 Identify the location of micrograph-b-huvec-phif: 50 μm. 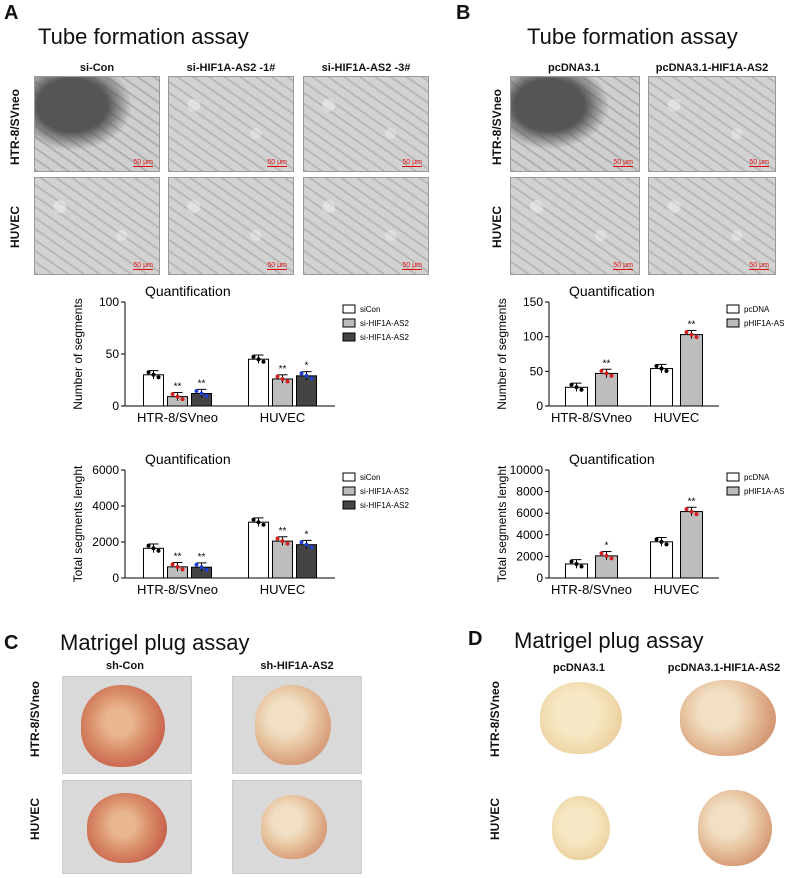
(712, 226).